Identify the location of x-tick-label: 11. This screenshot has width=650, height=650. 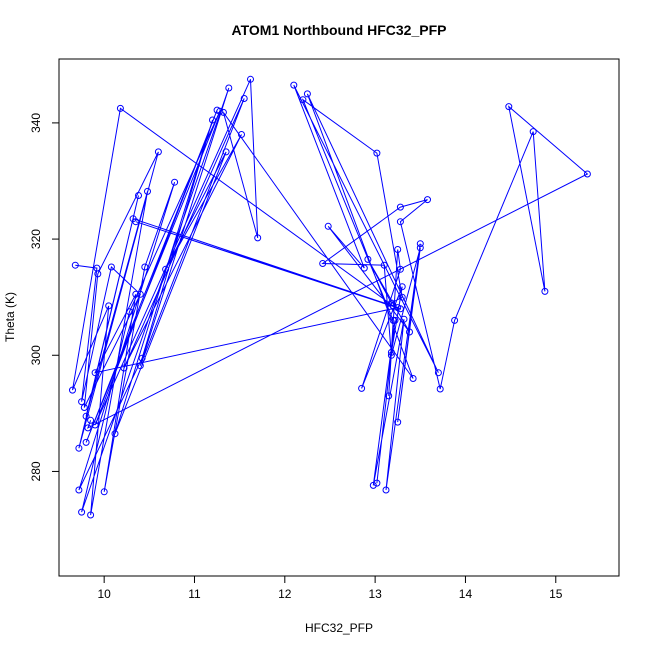
(194, 594).